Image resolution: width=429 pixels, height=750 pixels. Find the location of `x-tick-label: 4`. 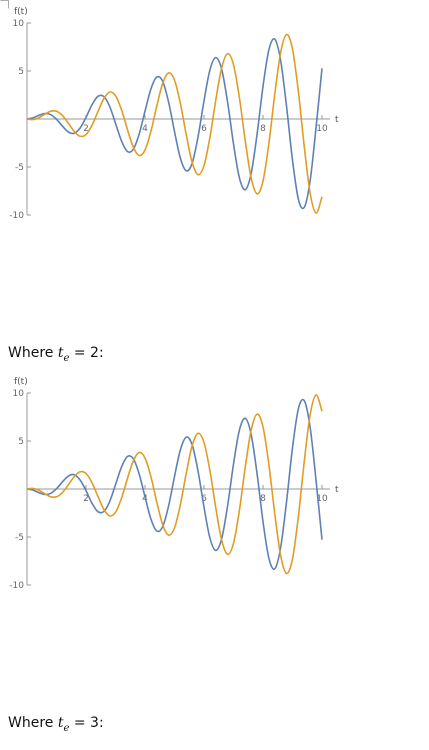

x-tick-label: 4 is located at coordinates (145, 129).